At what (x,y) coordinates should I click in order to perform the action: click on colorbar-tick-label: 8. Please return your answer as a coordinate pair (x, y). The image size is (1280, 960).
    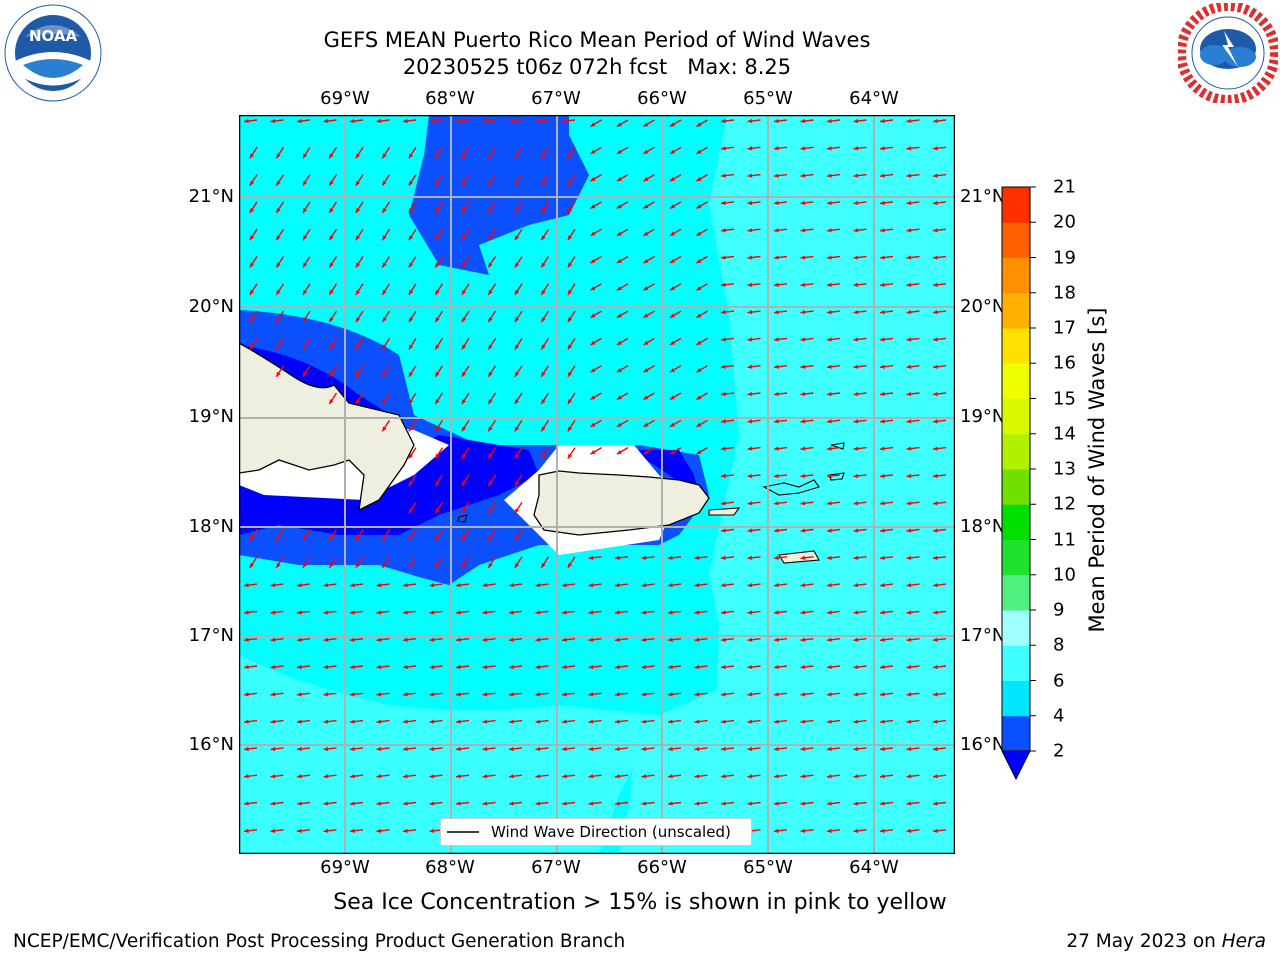
    Looking at the image, I should click on (1059, 645).